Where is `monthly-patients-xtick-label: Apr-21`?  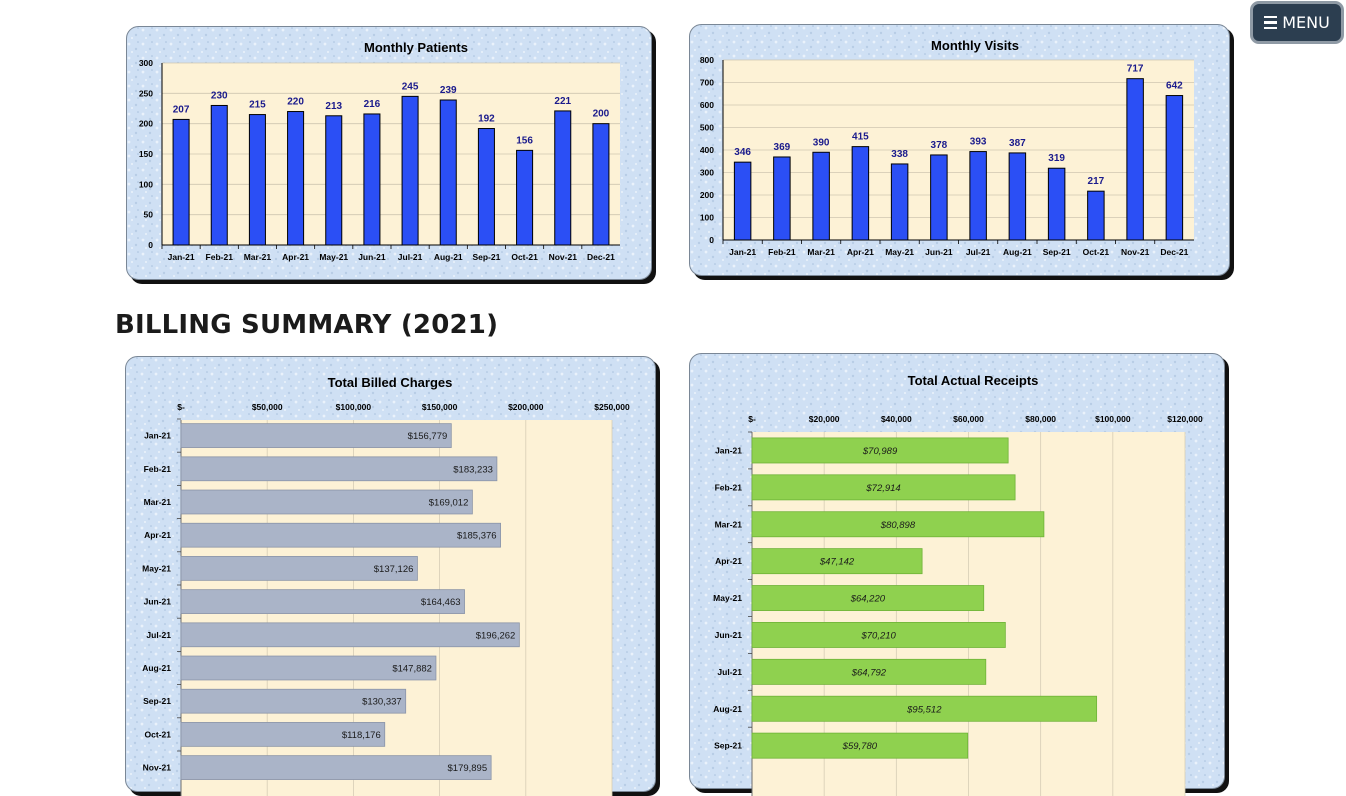
monthly-patients-xtick-label: Apr-21 is located at coordinates (295, 257).